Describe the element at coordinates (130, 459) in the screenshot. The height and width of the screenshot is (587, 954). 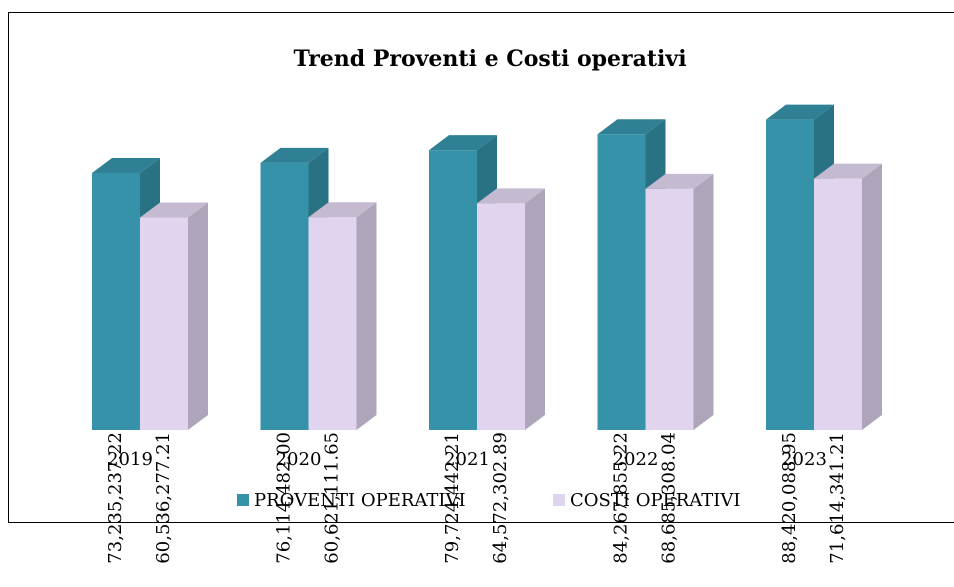
I see `x-tick-label: 2019` at that location.